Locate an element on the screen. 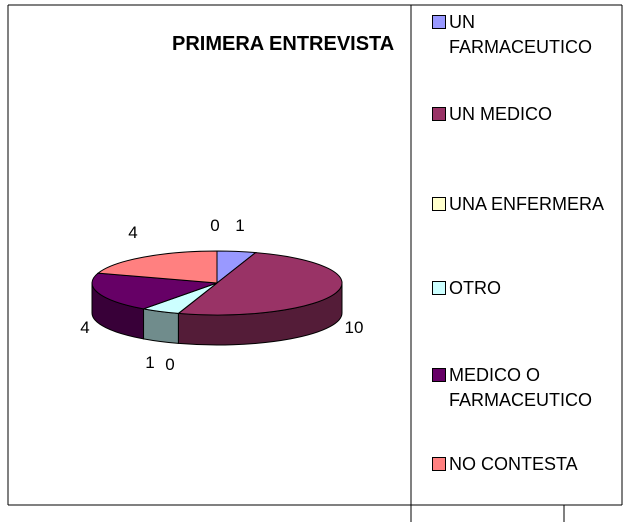  legend-label: NO CONTESTA is located at coordinates (513, 464).